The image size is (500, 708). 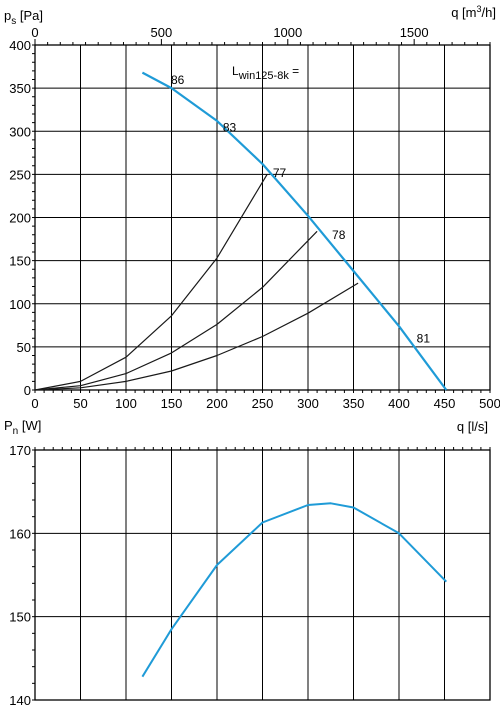 What do you see at coordinates (20, 450) in the screenshot?
I see `y-tick-label: 170` at bounding box center [20, 450].